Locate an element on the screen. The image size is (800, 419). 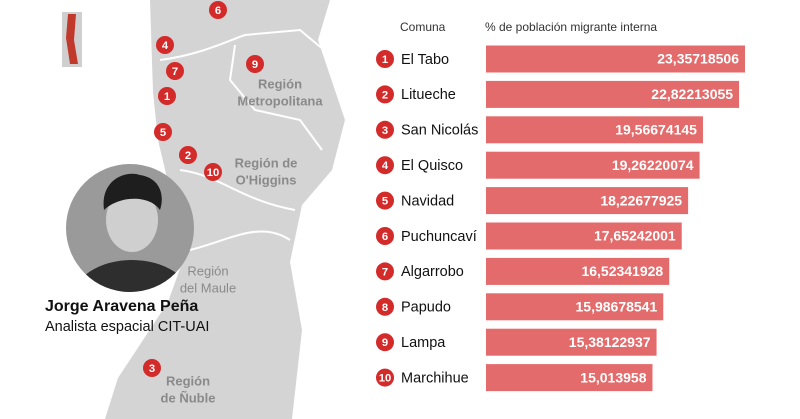
photo-hair is located at coordinates (132, 191).